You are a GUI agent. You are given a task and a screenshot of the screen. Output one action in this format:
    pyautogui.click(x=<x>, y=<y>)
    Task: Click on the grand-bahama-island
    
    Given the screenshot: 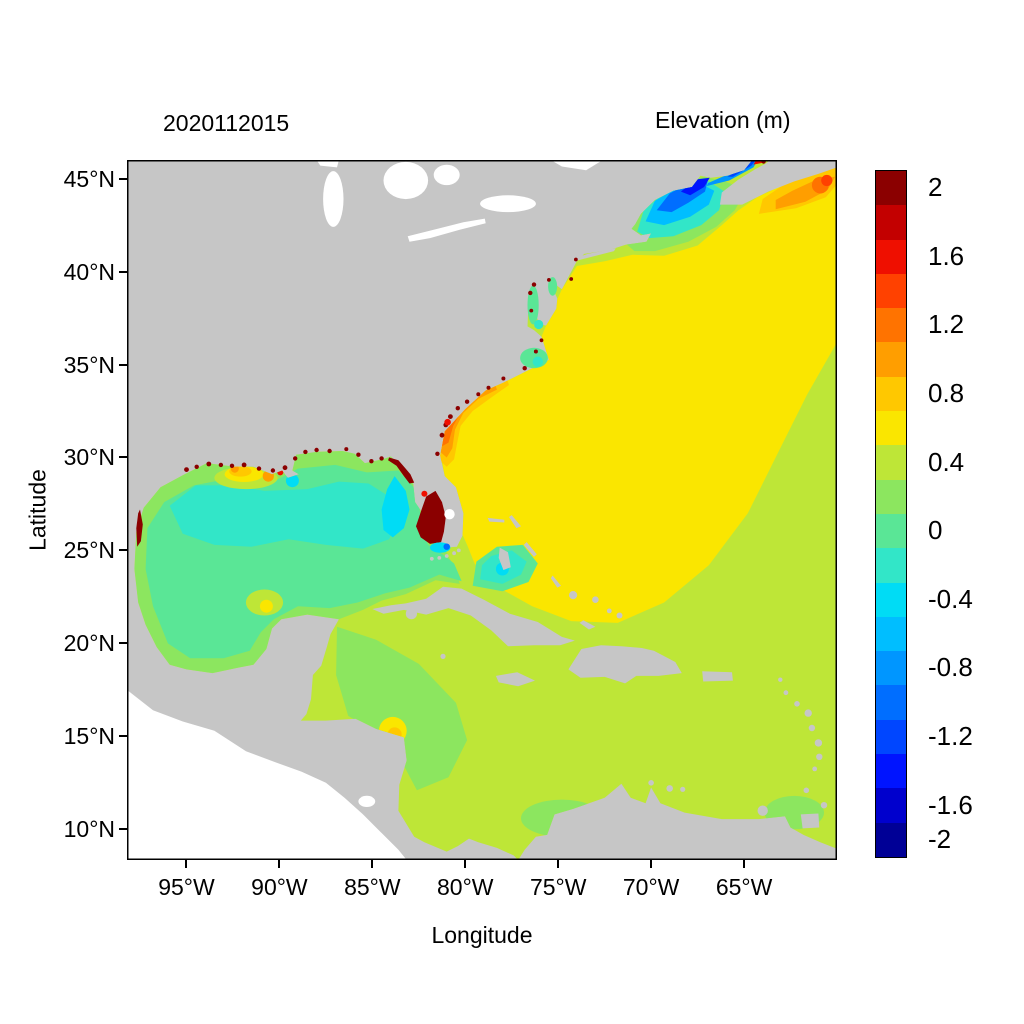 What is the action you would take?
    pyautogui.click(x=496, y=520)
    